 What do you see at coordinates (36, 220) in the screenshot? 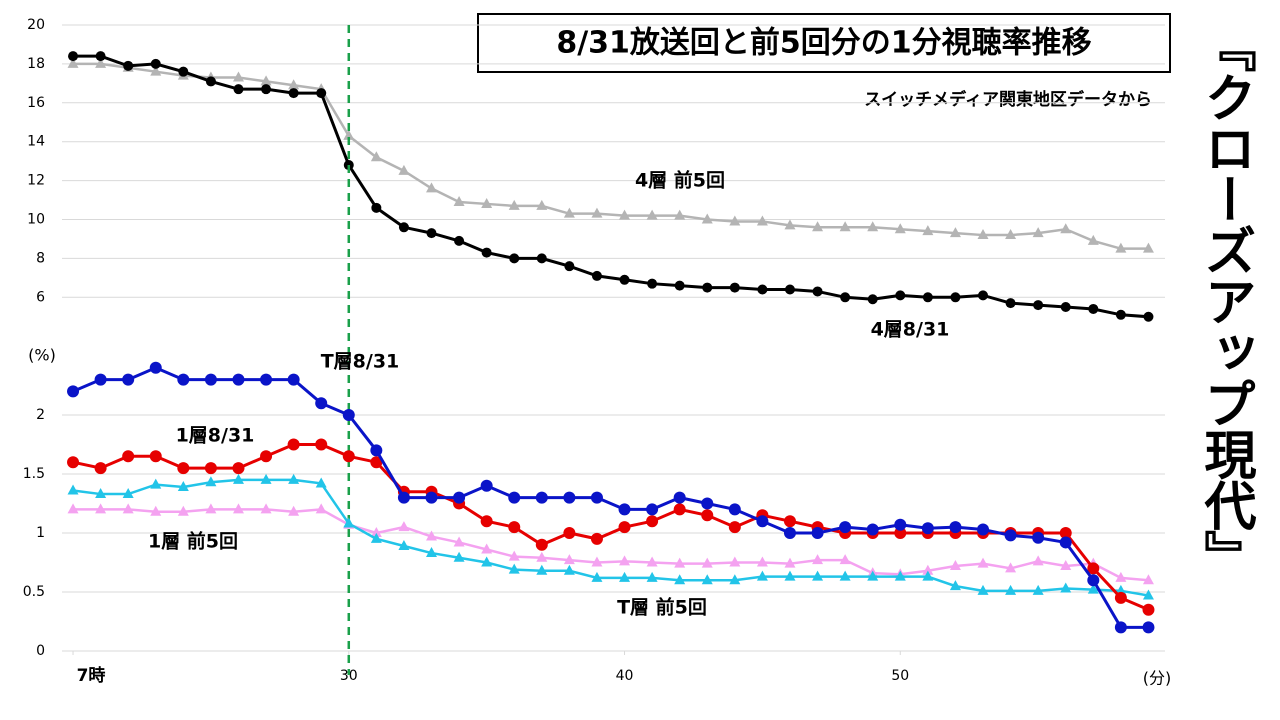
I see `y-tick-label: 10` at bounding box center [36, 220].